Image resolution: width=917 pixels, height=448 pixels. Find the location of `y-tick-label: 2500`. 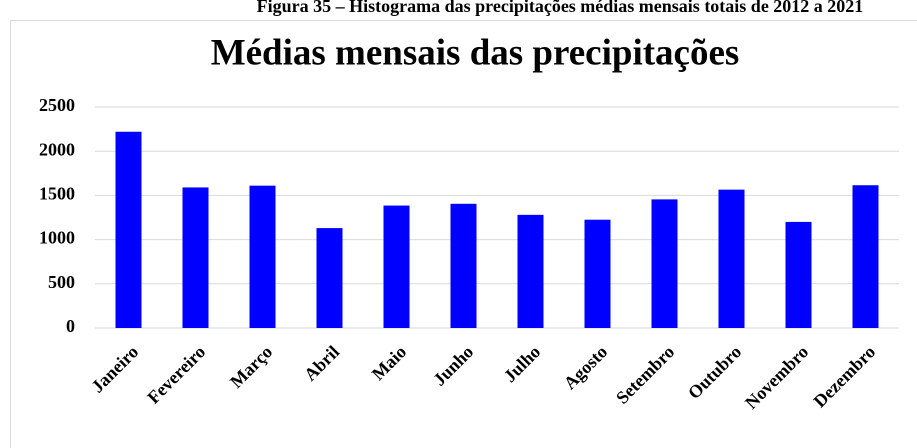

y-tick-label: 2500 is located at coordinates (57, 105).